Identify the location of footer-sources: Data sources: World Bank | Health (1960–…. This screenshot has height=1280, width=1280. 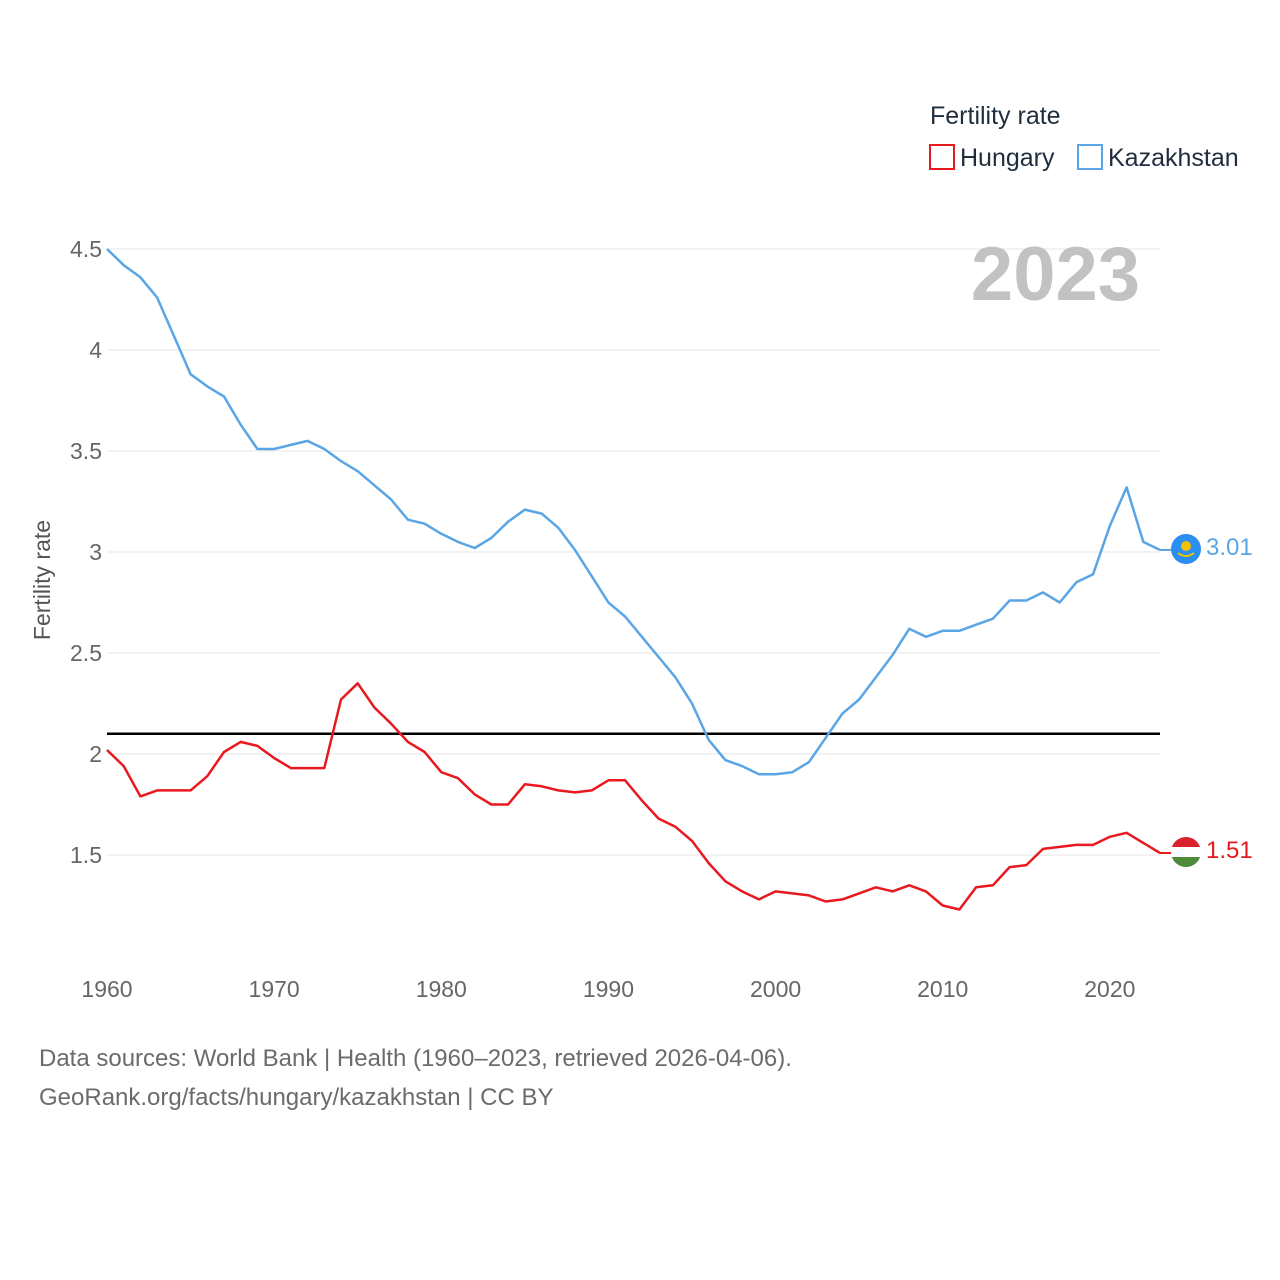
(415, 1058).